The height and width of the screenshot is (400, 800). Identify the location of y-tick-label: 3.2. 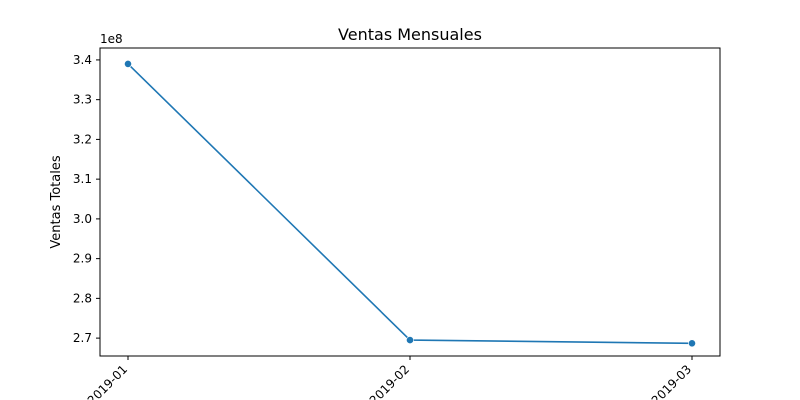
(82, 139).